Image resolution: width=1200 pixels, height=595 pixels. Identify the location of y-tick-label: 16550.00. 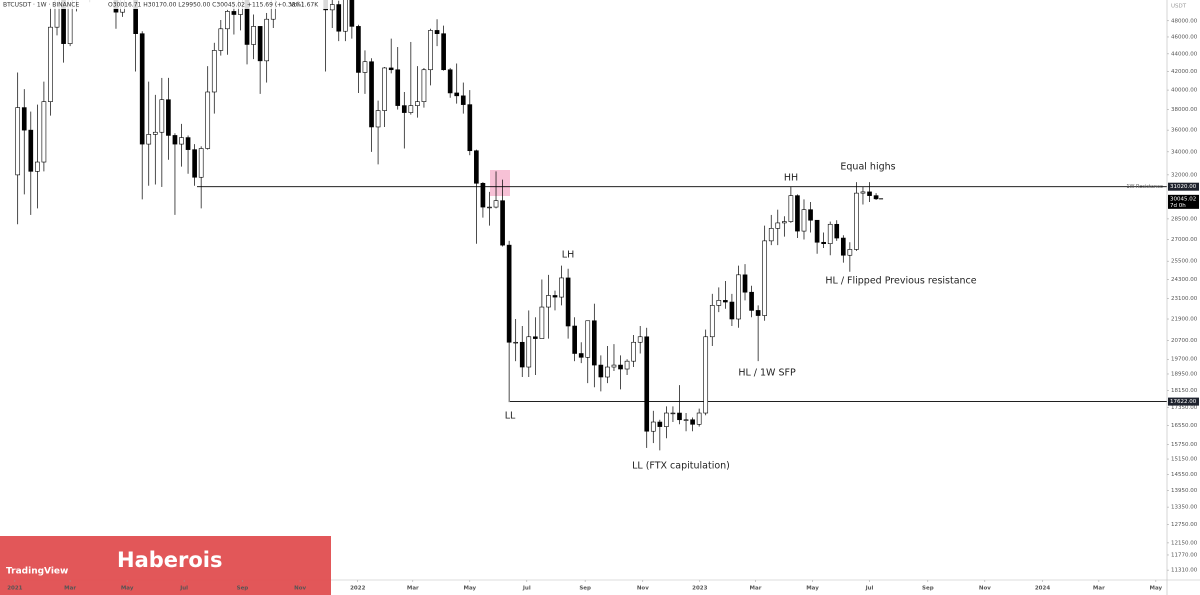
(1184, 426).